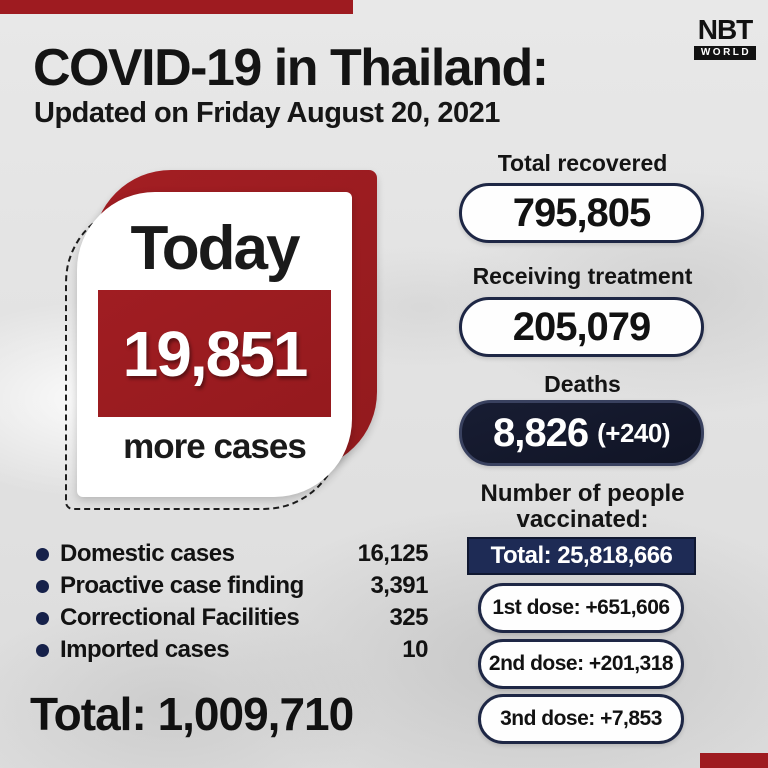 This screenshot has width=768, height=768. I want to click on dose-2nd-value: 2nd dose: +201,318, so click(581, 663).